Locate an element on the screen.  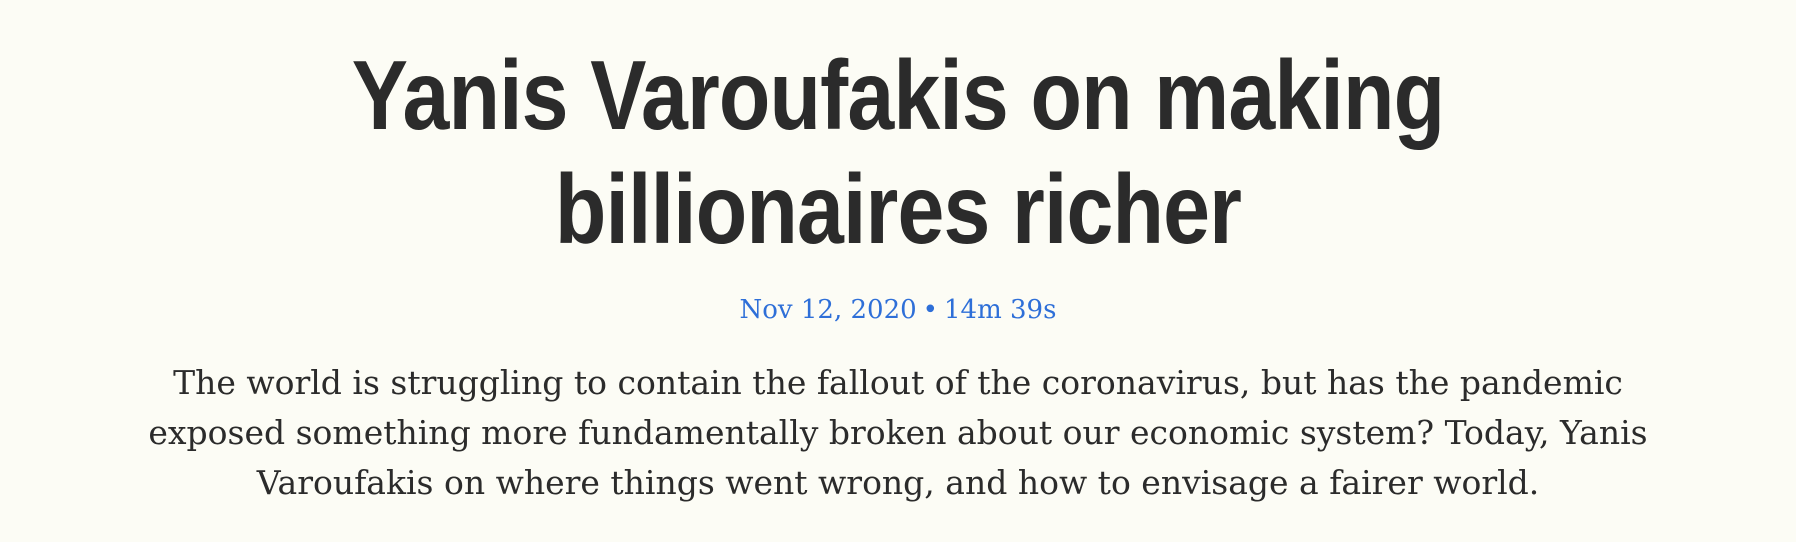
episode-date: Nov 12, 2020 is located at coordinates (828, 310).